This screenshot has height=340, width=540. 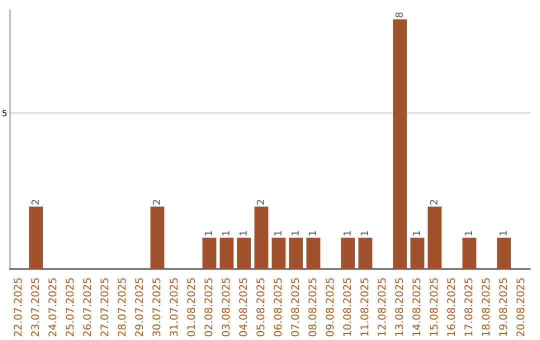 What do you see at coordinates (486, 307) in the screenshot?
I see `x-tick-label: 18.08.2025` at bounding box center [486, 307].